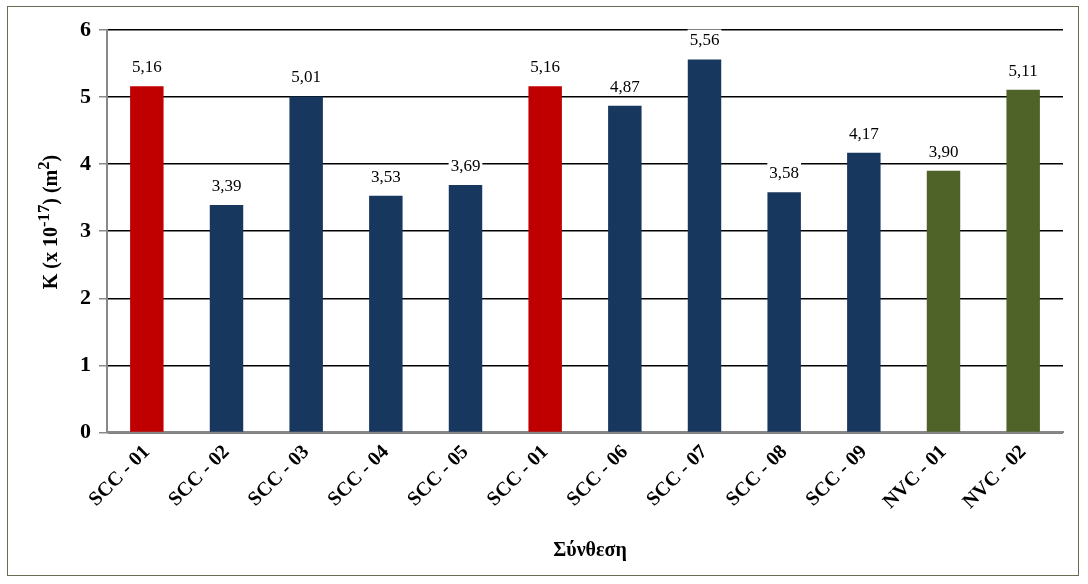 The height and width of the screenshot is (584, 1088). What do you see at coordinates (226, 186) in the screenshot?
I see `data-label: 3,39` at bounding box center [226, 186].